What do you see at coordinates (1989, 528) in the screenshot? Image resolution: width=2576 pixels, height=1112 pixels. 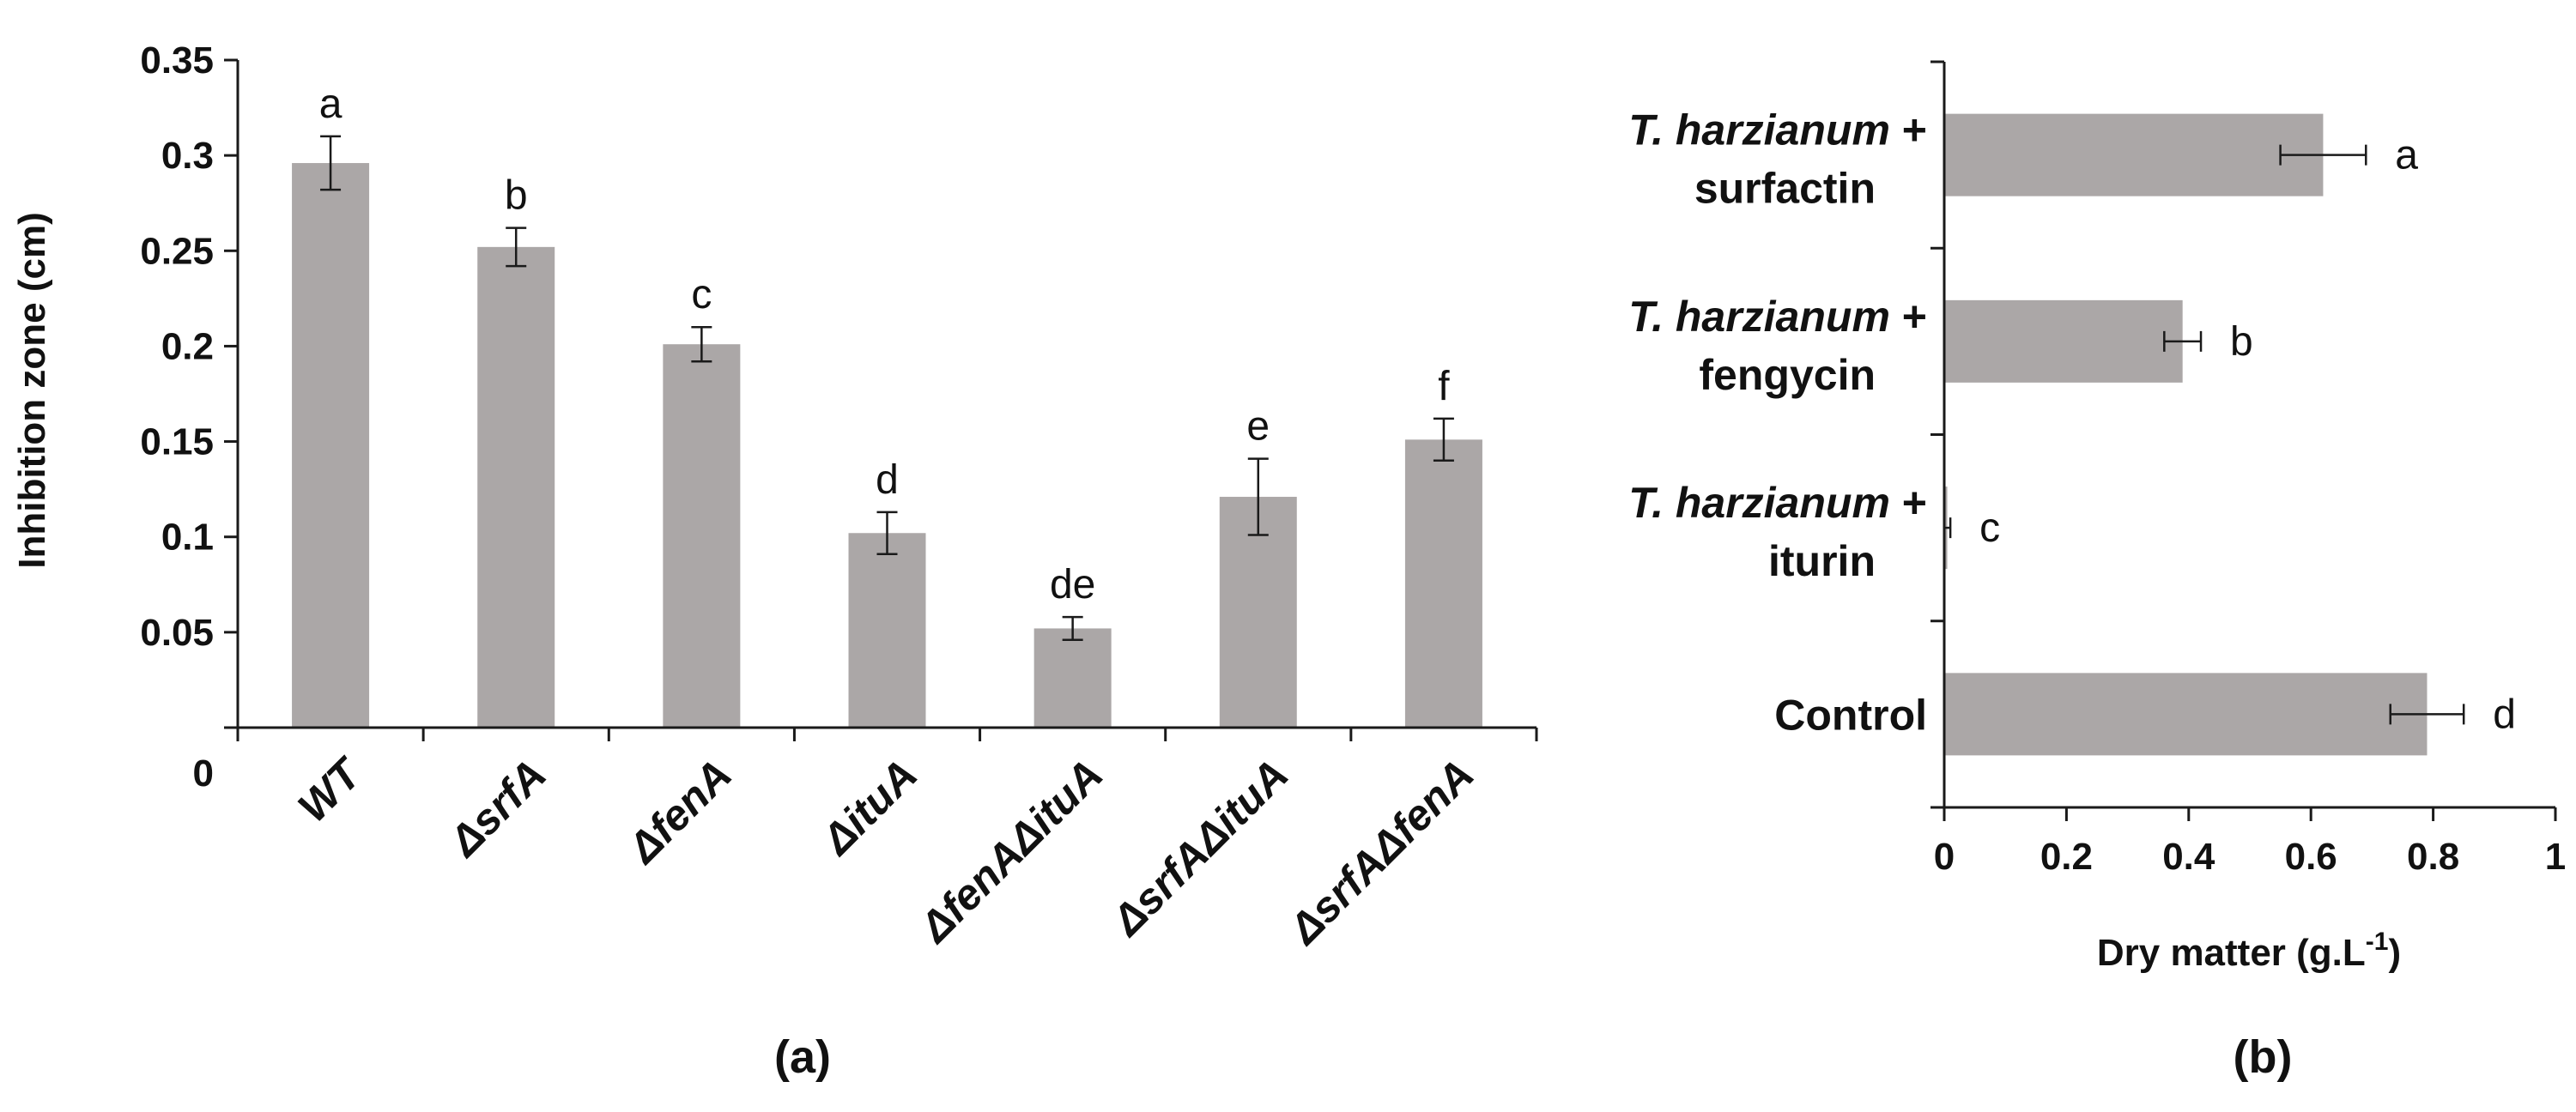 I see `panel-b-significance-letter: c` at bounding box center [1989, 528].